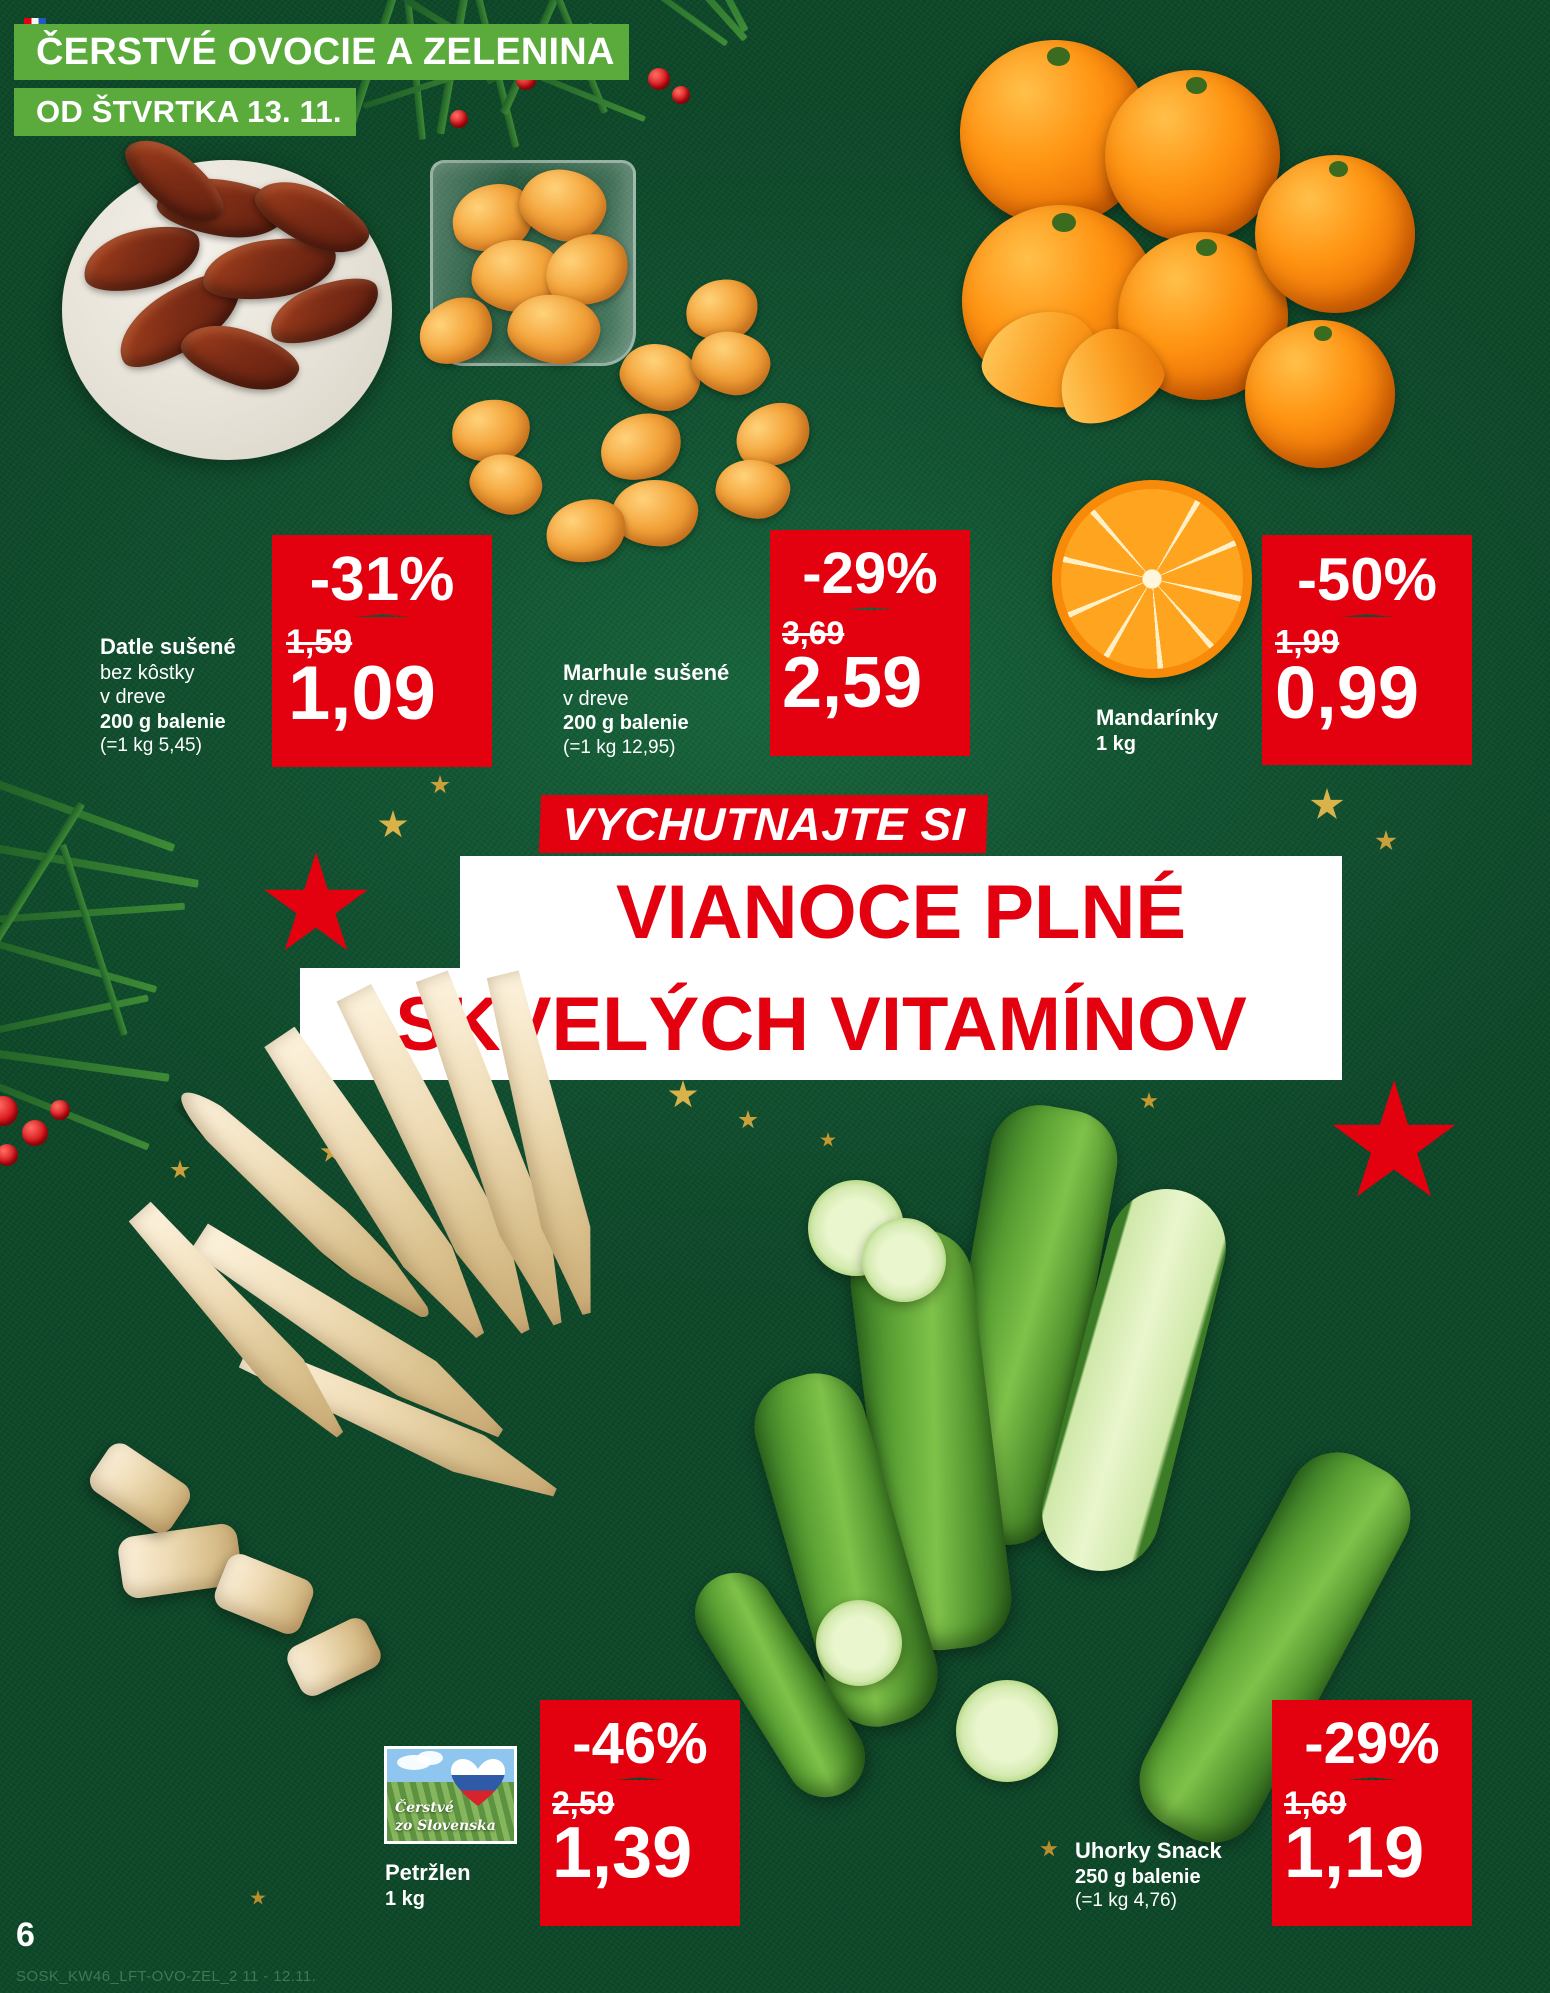 Image resolution: width=1550 pixels, height=1993 pixels. What do you see at coordinates (475, 1885) in the screenshot?
I see `product-text-petrzlen: Petržlen 1 kg` at bounding box center [475, 1885].